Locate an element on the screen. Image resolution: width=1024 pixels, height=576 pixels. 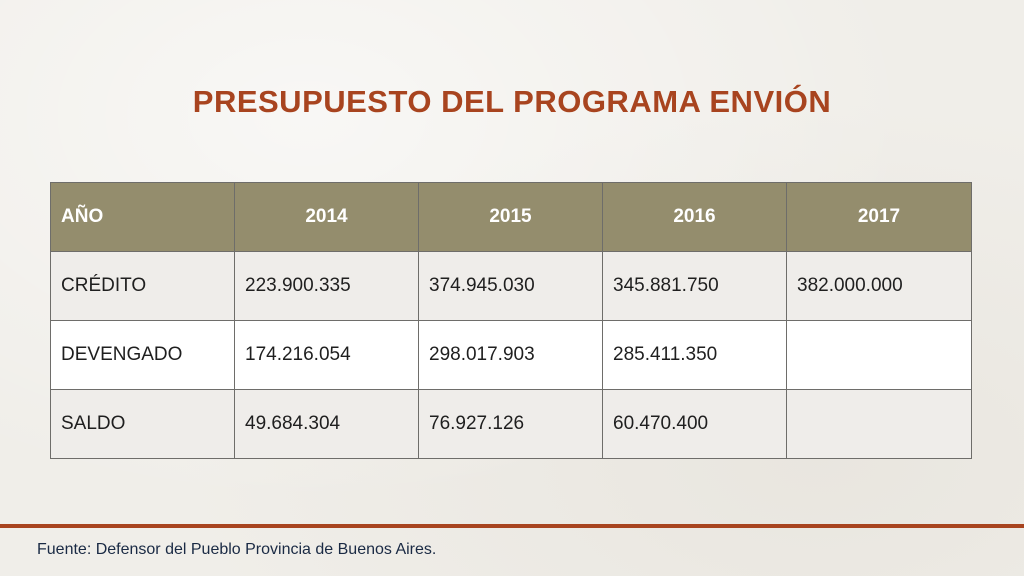
table-cell: 298.017.903 is located at coordinates (510, 355).